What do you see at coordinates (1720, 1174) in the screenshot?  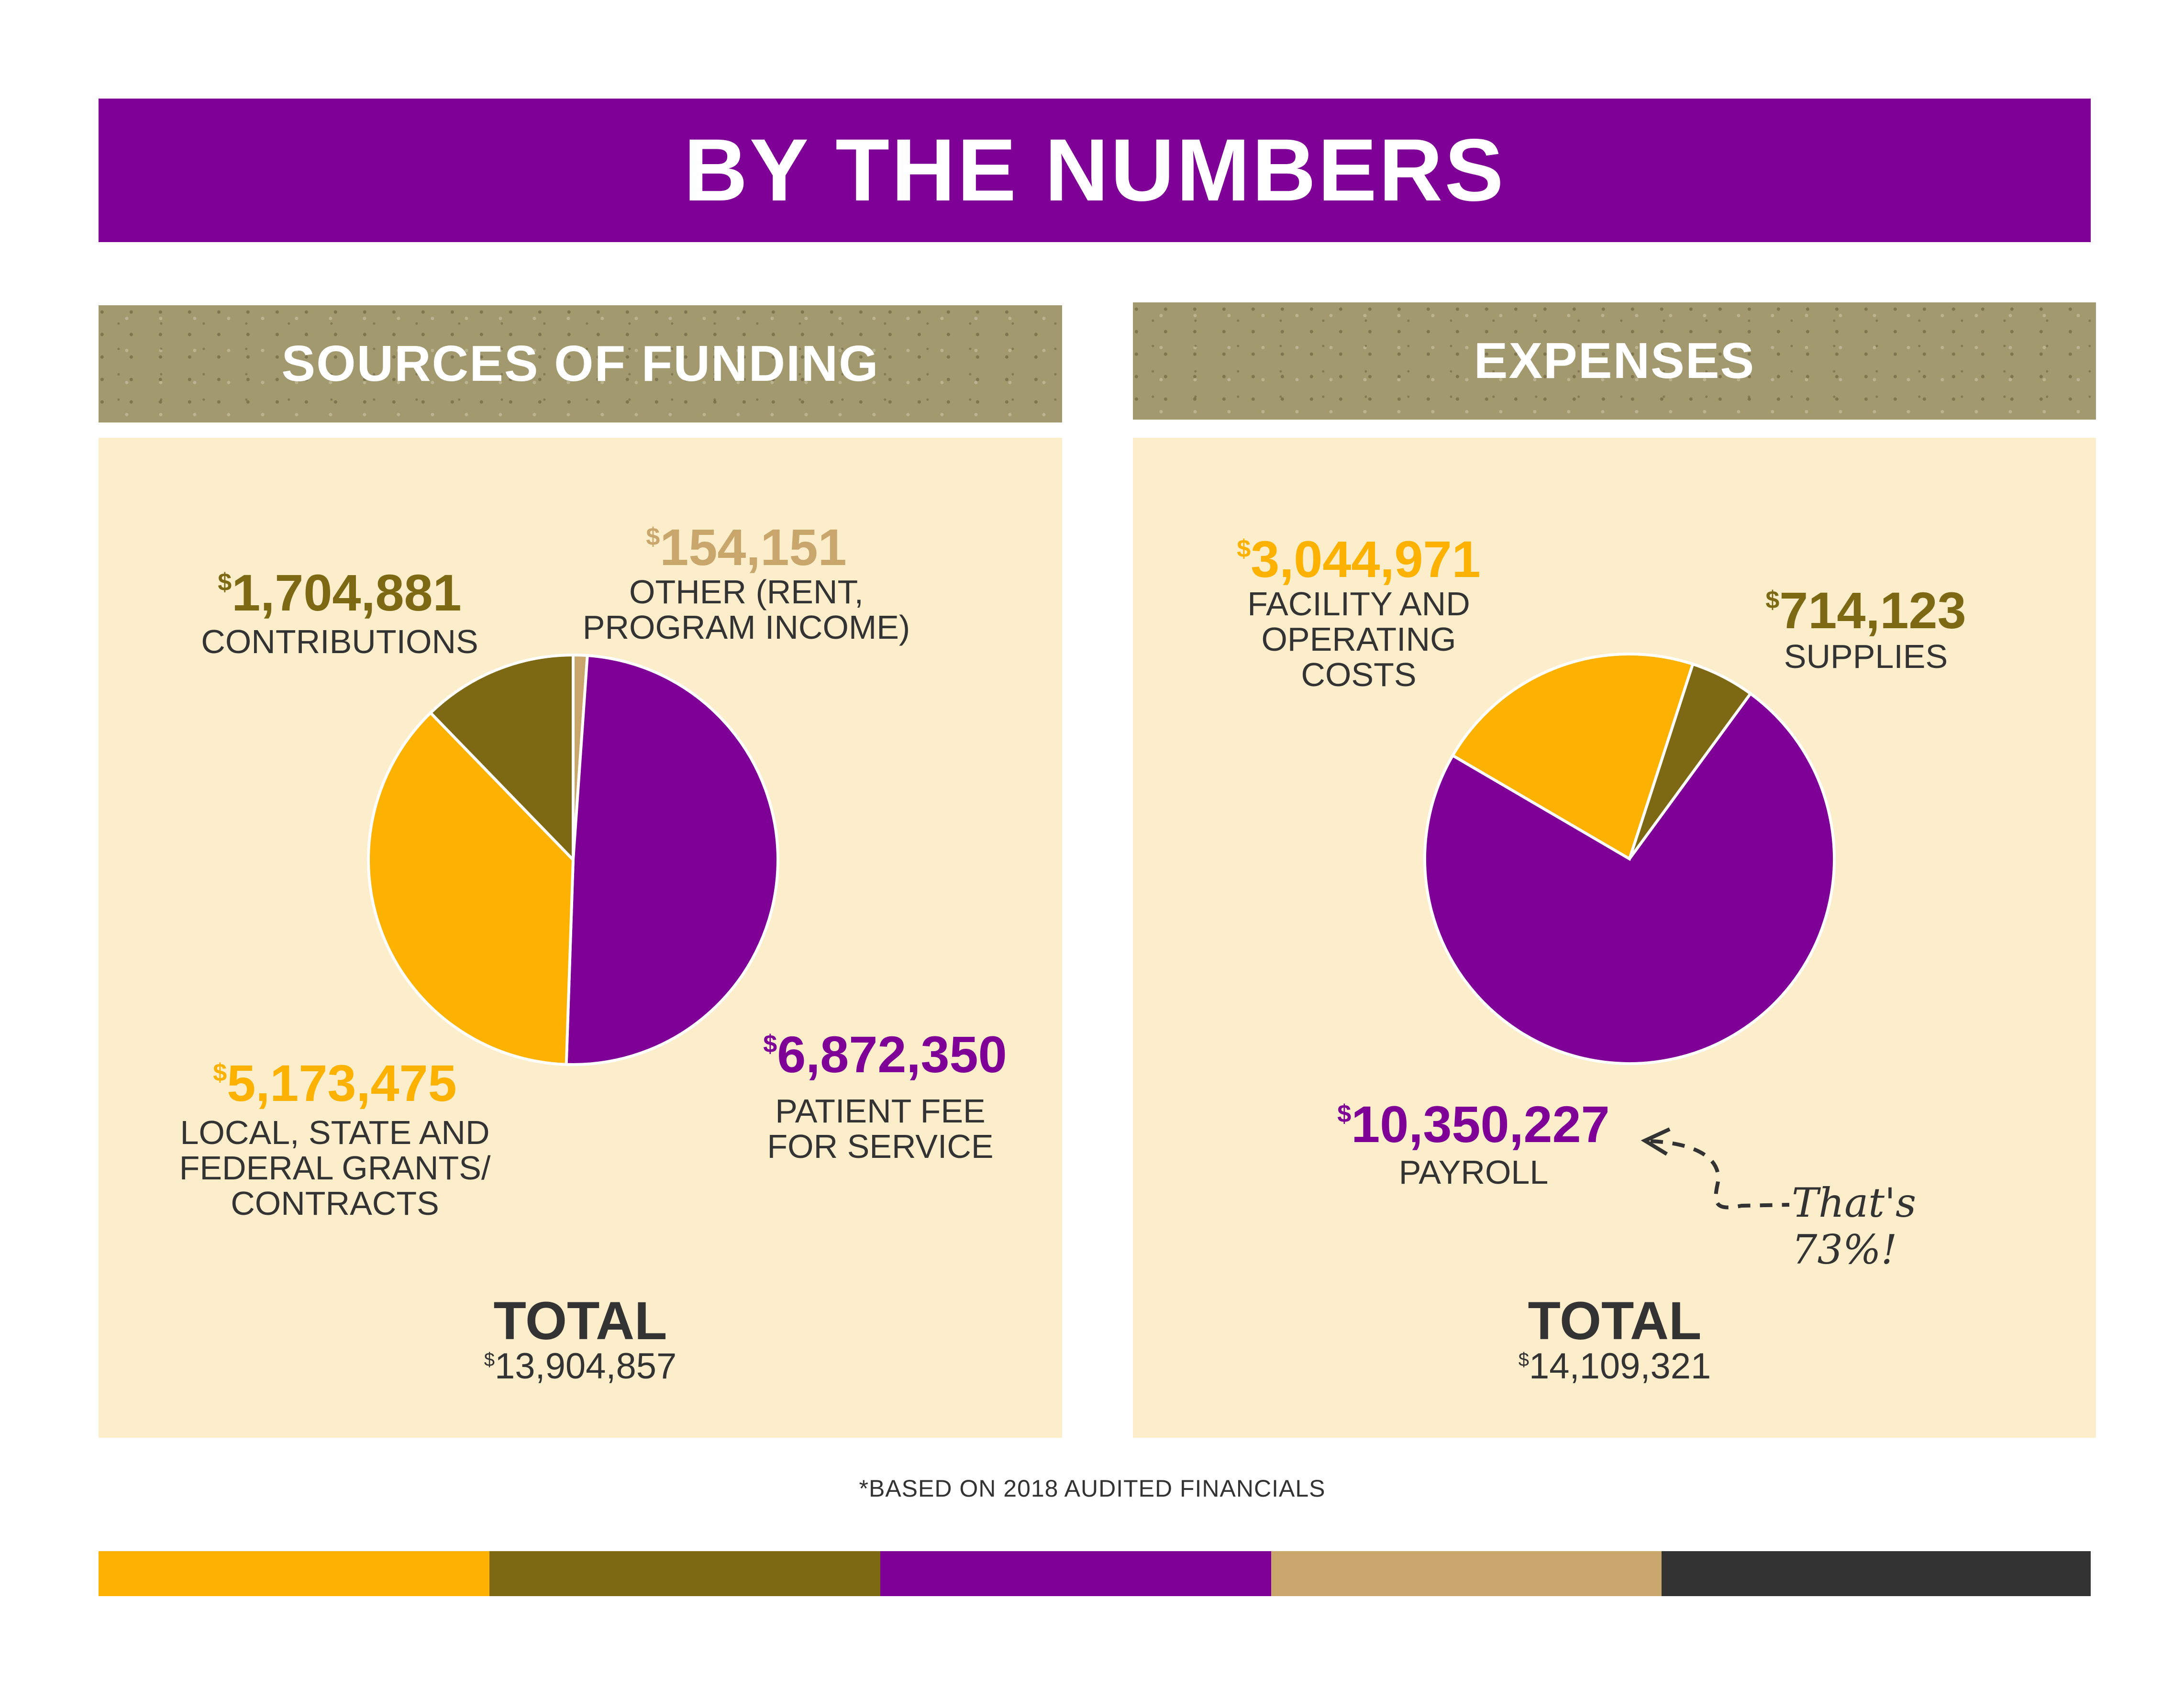 I see `annotation-arrow-line` at bounding box center [1720, 1174].